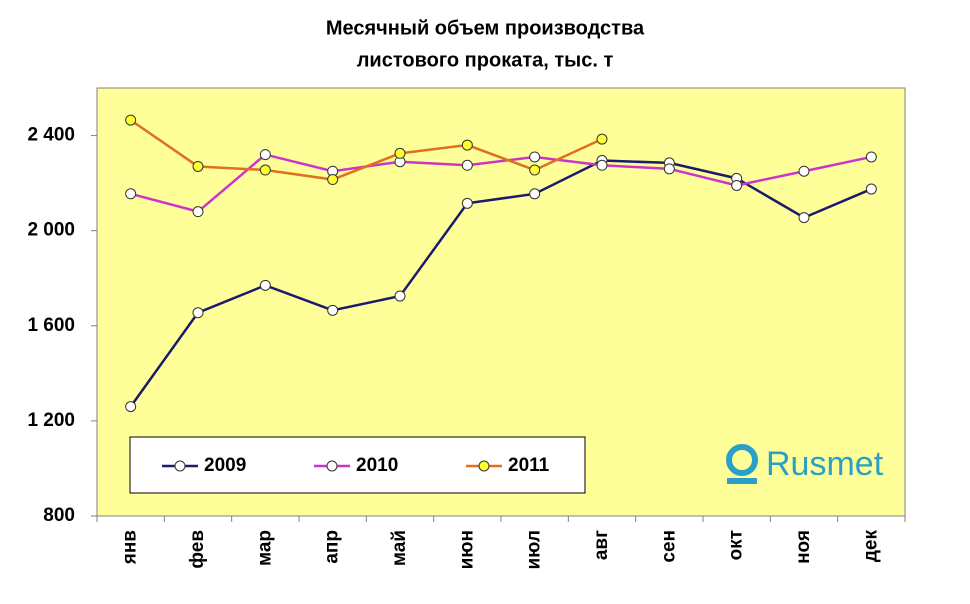 The width and height of the screenshot is (970, 604). I want to click on logo: Rusmet, so click(805, 464).